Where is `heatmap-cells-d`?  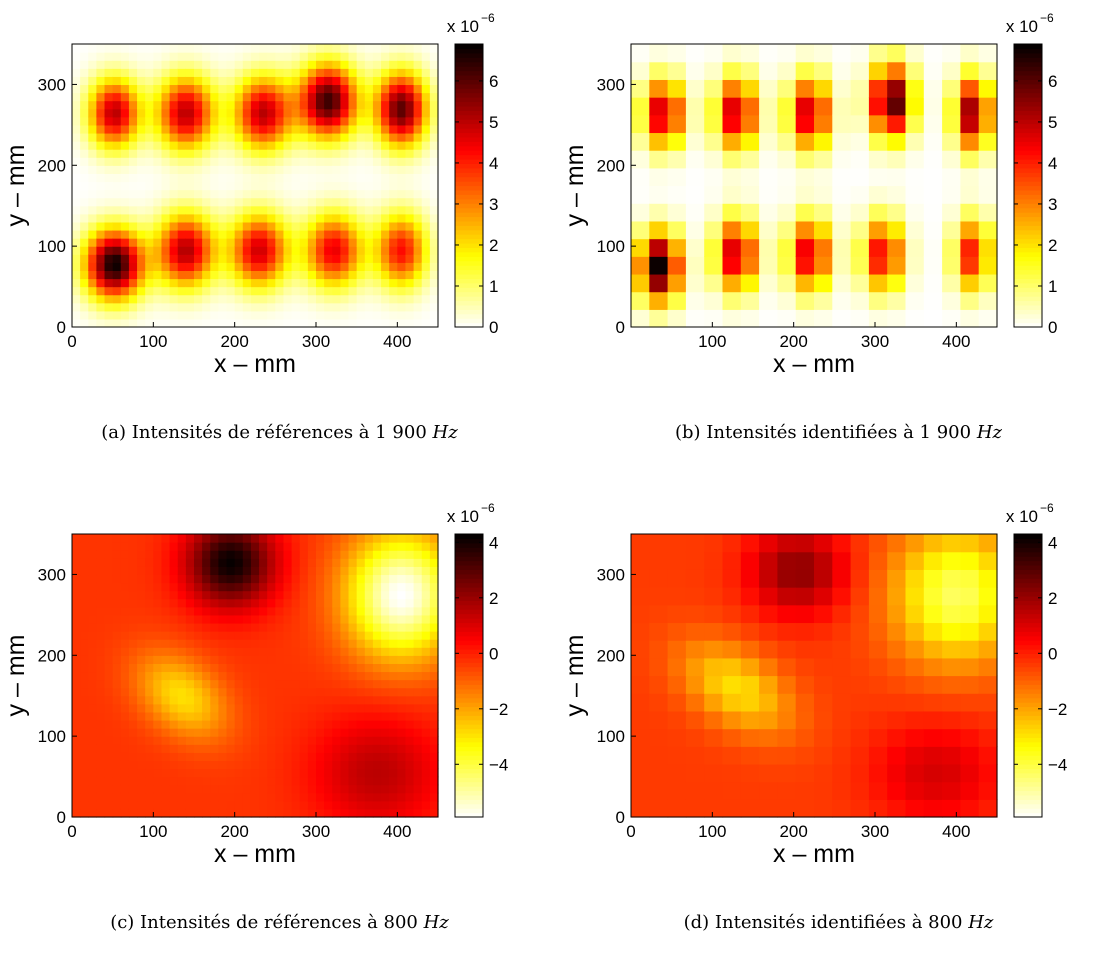 heatmap-cells-d is located at coordinates (814, 676).